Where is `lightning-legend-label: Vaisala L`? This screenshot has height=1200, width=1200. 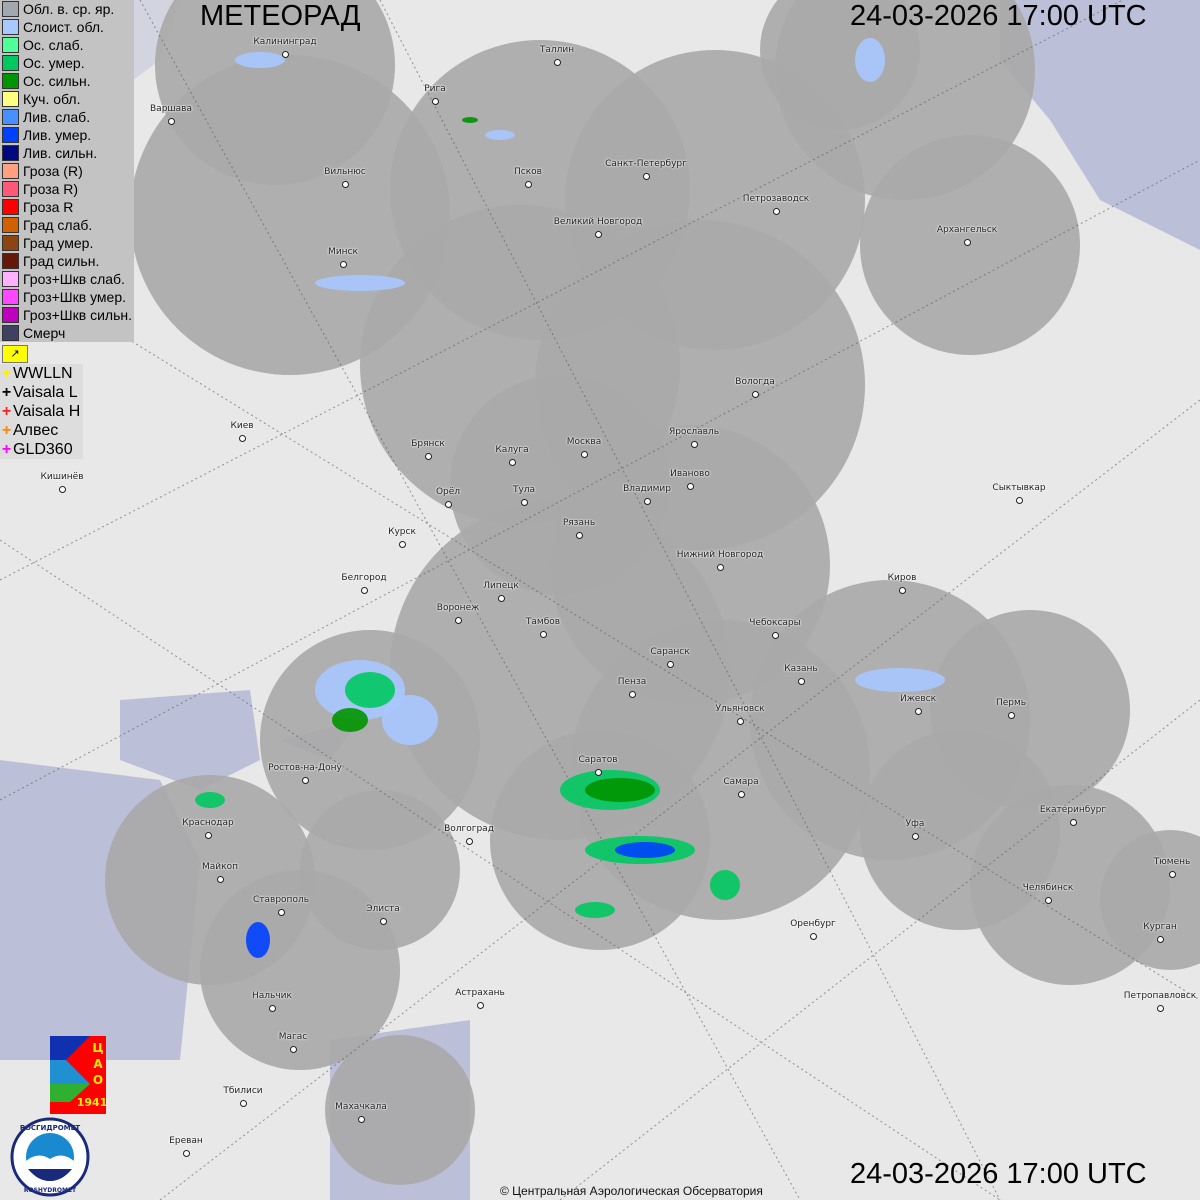
lightning-legend-label: Vaisala L is located at coordinates (45, 392).